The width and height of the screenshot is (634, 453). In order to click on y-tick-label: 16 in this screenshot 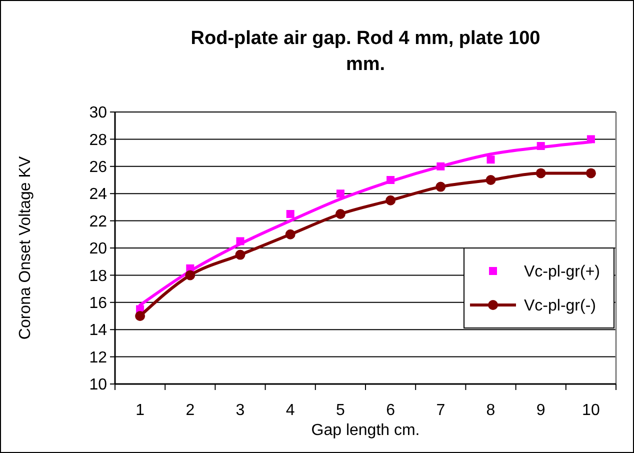, I will do `click(98, 303)`.